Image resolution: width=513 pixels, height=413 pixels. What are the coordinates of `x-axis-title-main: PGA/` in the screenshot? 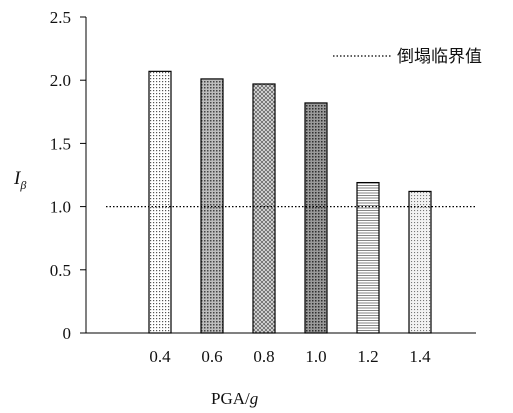 It's located at (230, 398).